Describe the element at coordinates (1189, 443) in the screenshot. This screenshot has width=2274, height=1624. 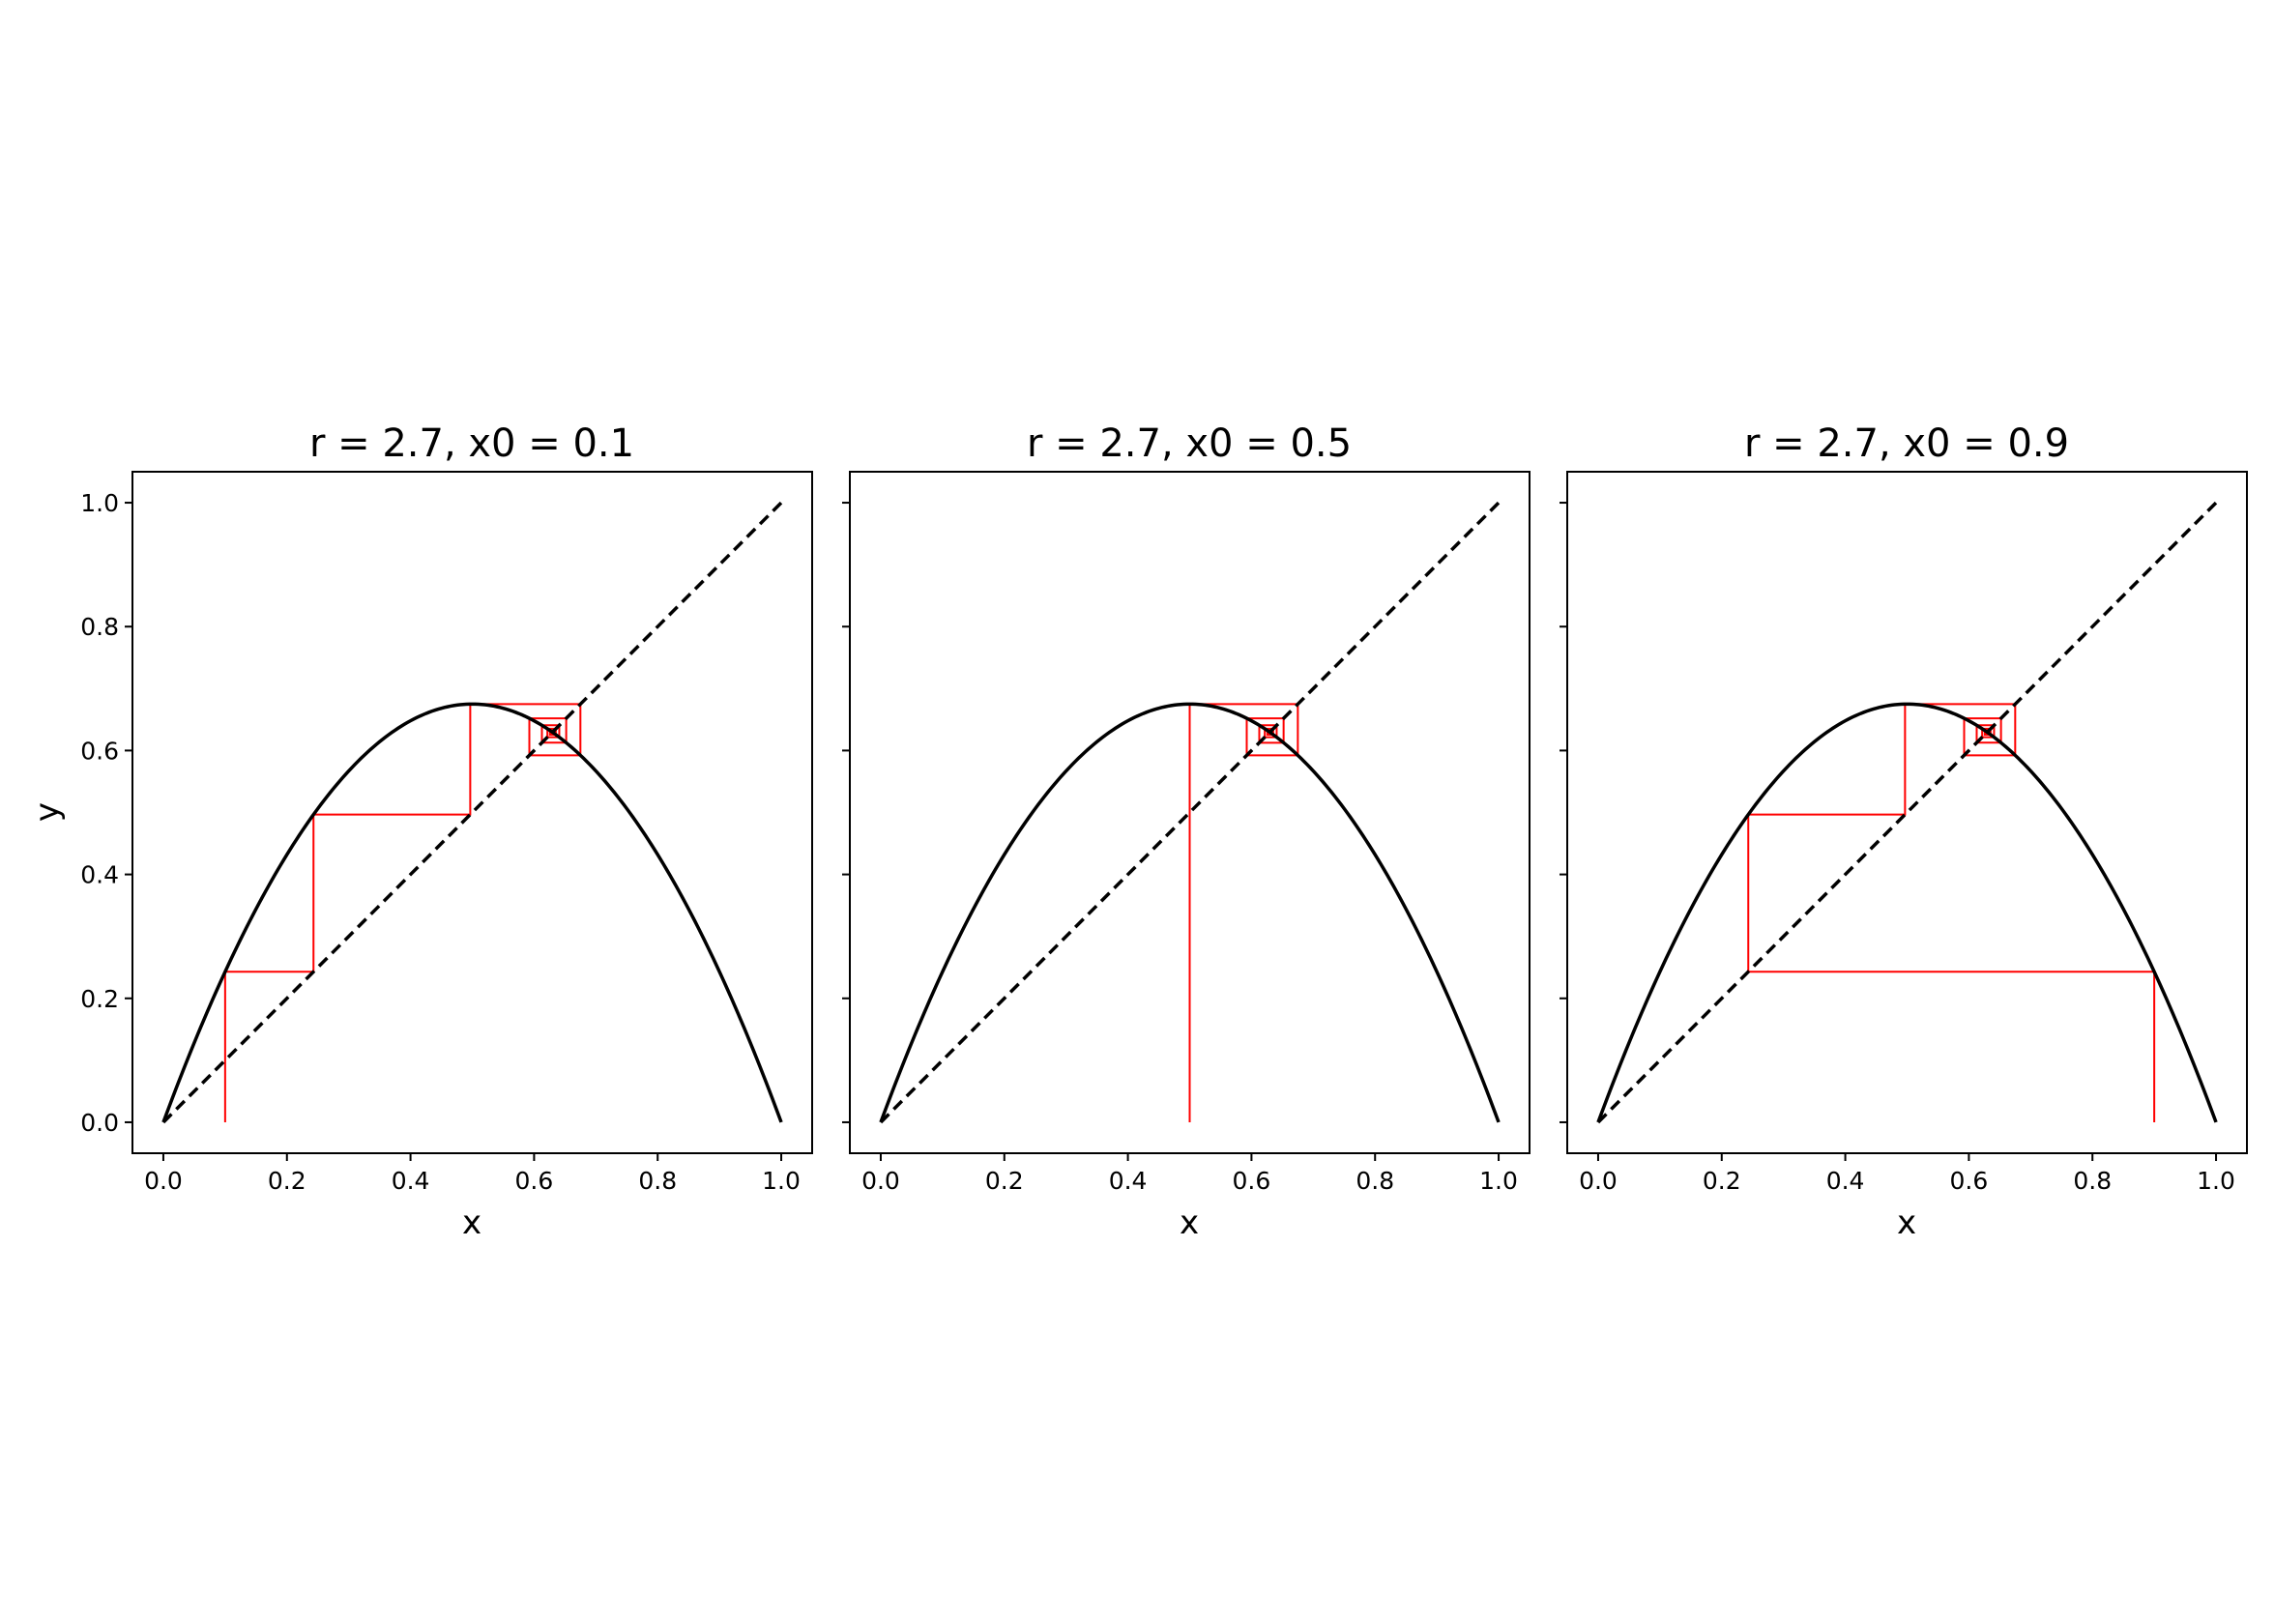
I see `chart-title-2: r = 2.7, x0 = 0.5` at that location.